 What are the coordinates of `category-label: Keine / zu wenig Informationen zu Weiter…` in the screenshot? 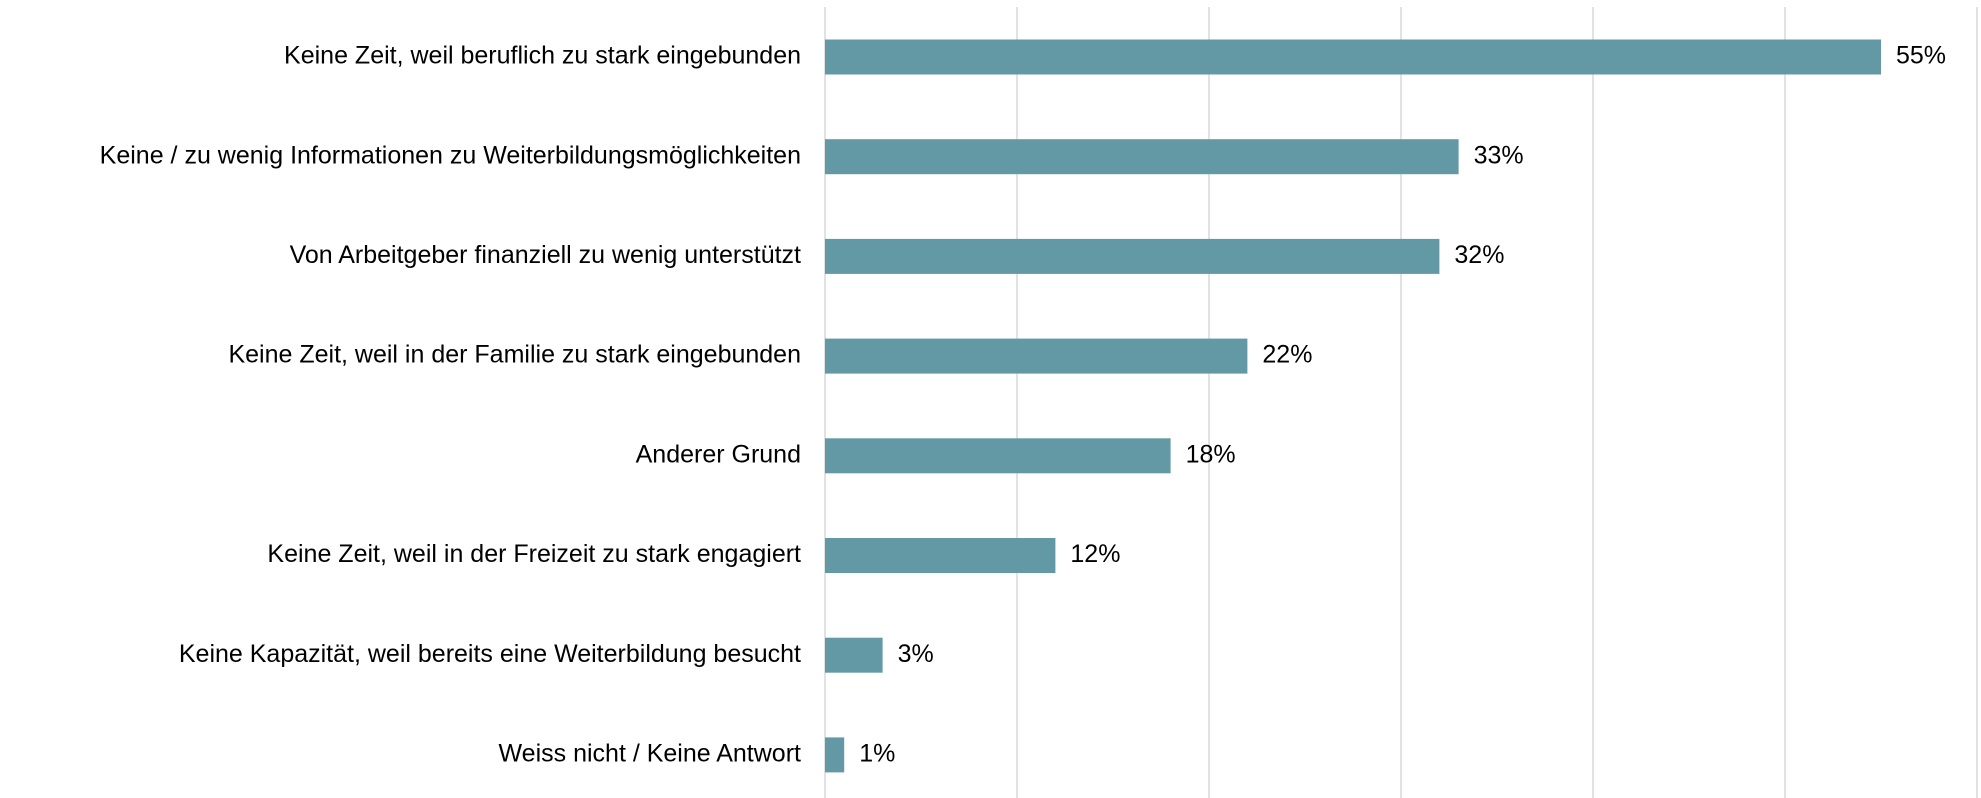 It's located at (450, 155).